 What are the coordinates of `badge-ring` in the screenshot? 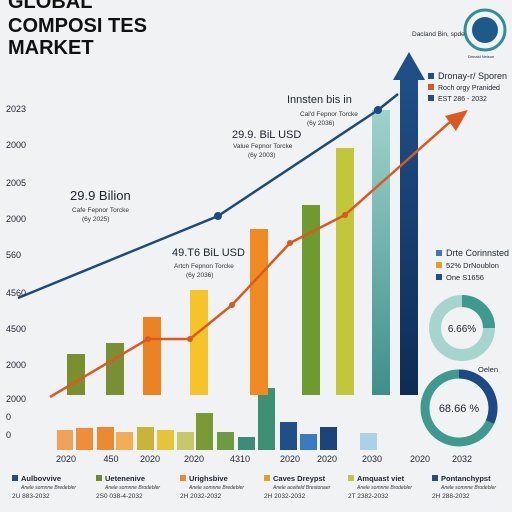 It's located at (485, 30).